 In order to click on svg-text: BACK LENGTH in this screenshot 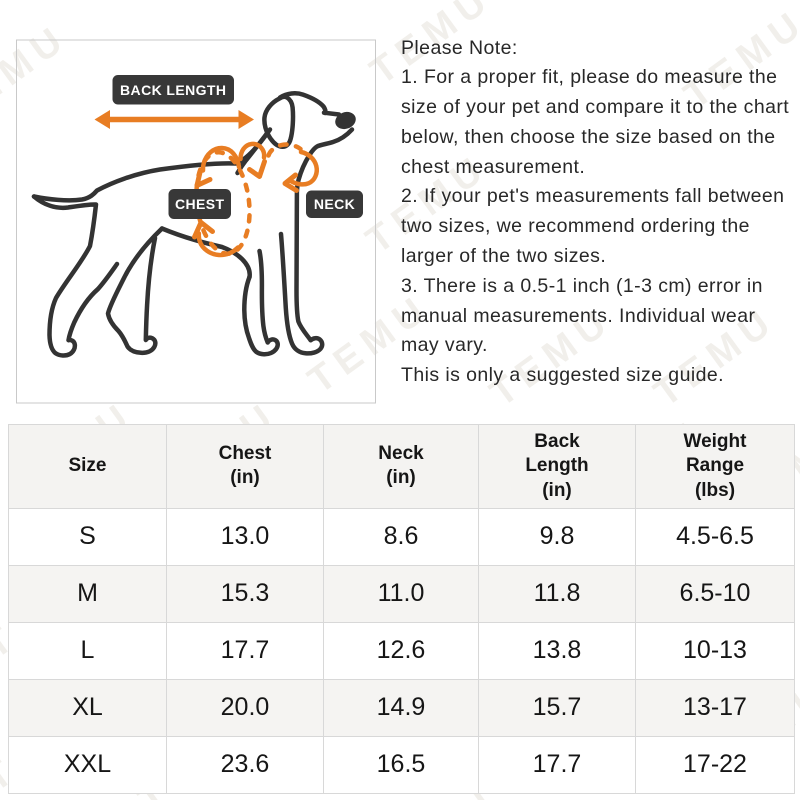, I will do `click(173, 90)`.